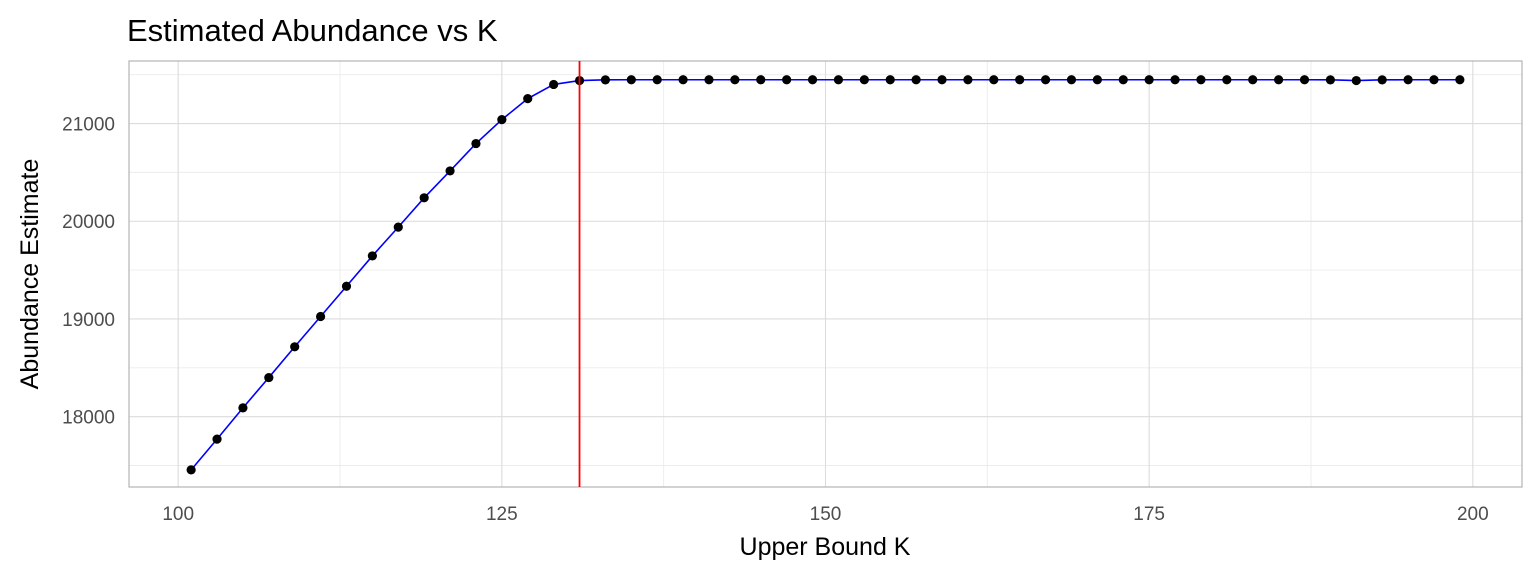 The height and width of the screenshot is (576, 1536). I want to click on x-tick-label: 200, so click(1473, 514).